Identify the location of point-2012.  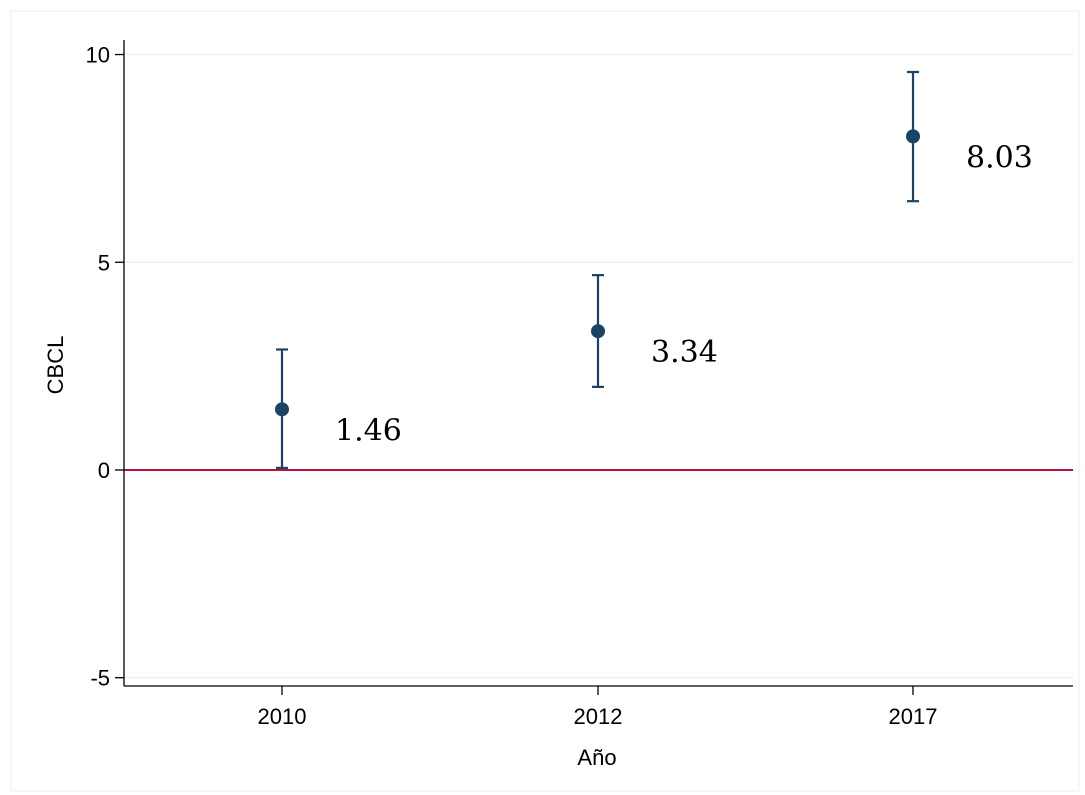
(598, 331).